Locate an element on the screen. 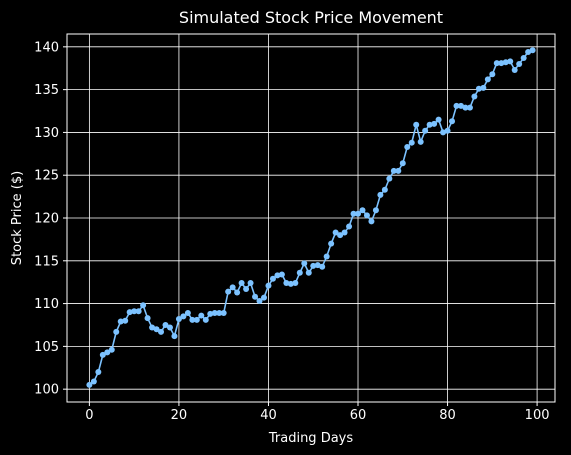  x-tick-label: 100 is located at coordinates (537, 415).